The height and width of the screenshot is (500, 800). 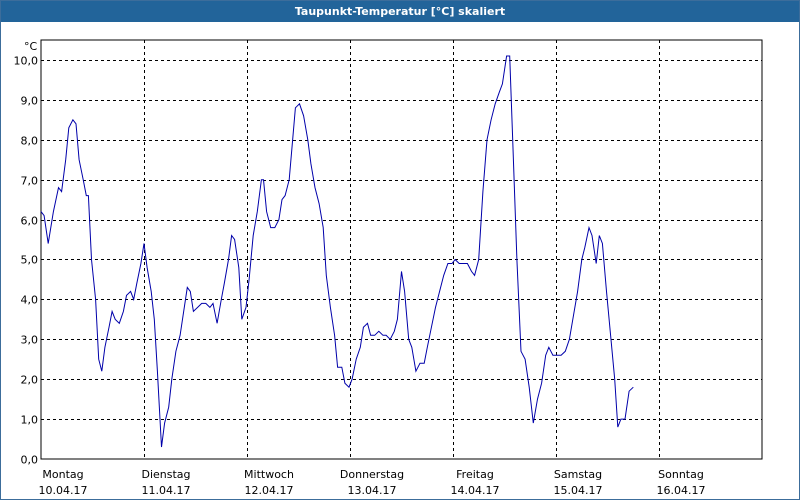 I want to click on x-tick-date-label: 16.04.17, so click(x=681, y=490).